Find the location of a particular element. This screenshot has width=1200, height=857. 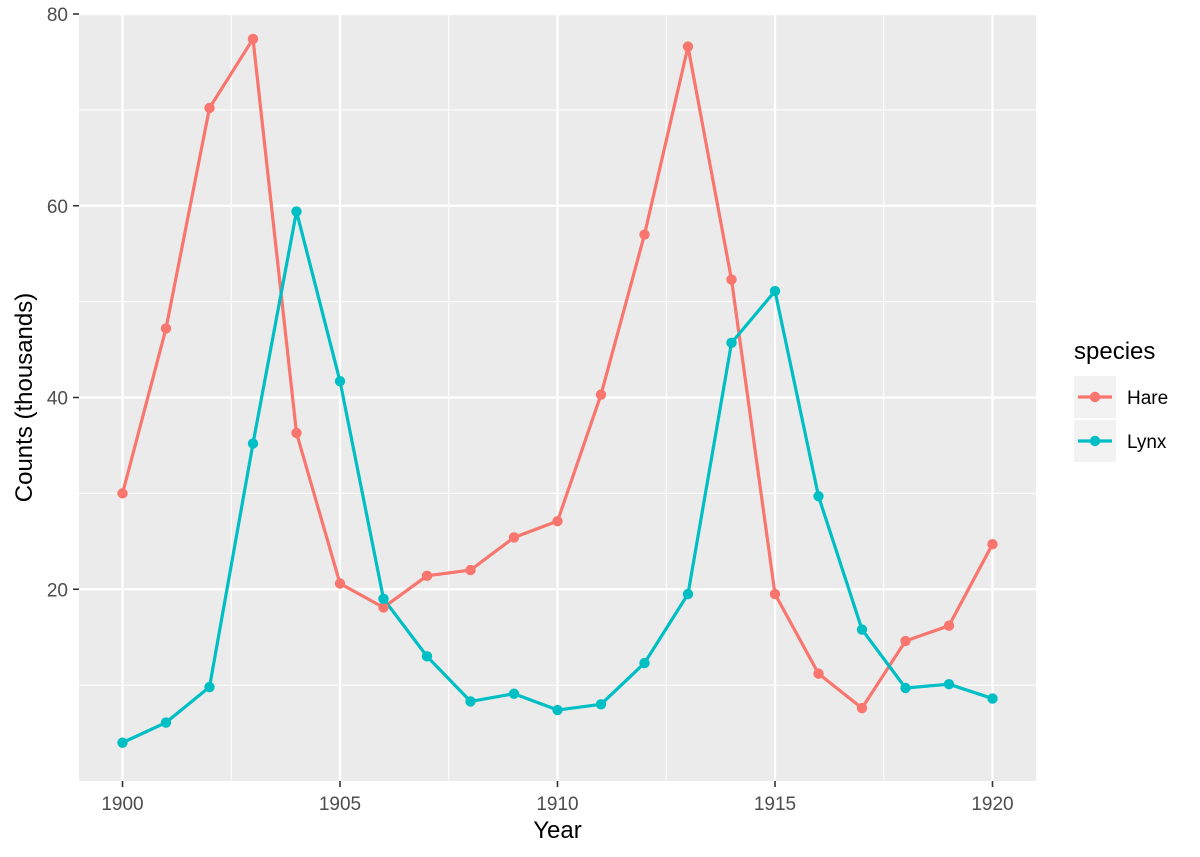

x-axis: 1900 1905 1910 1915 1920 is located at coordinates (557, 798).